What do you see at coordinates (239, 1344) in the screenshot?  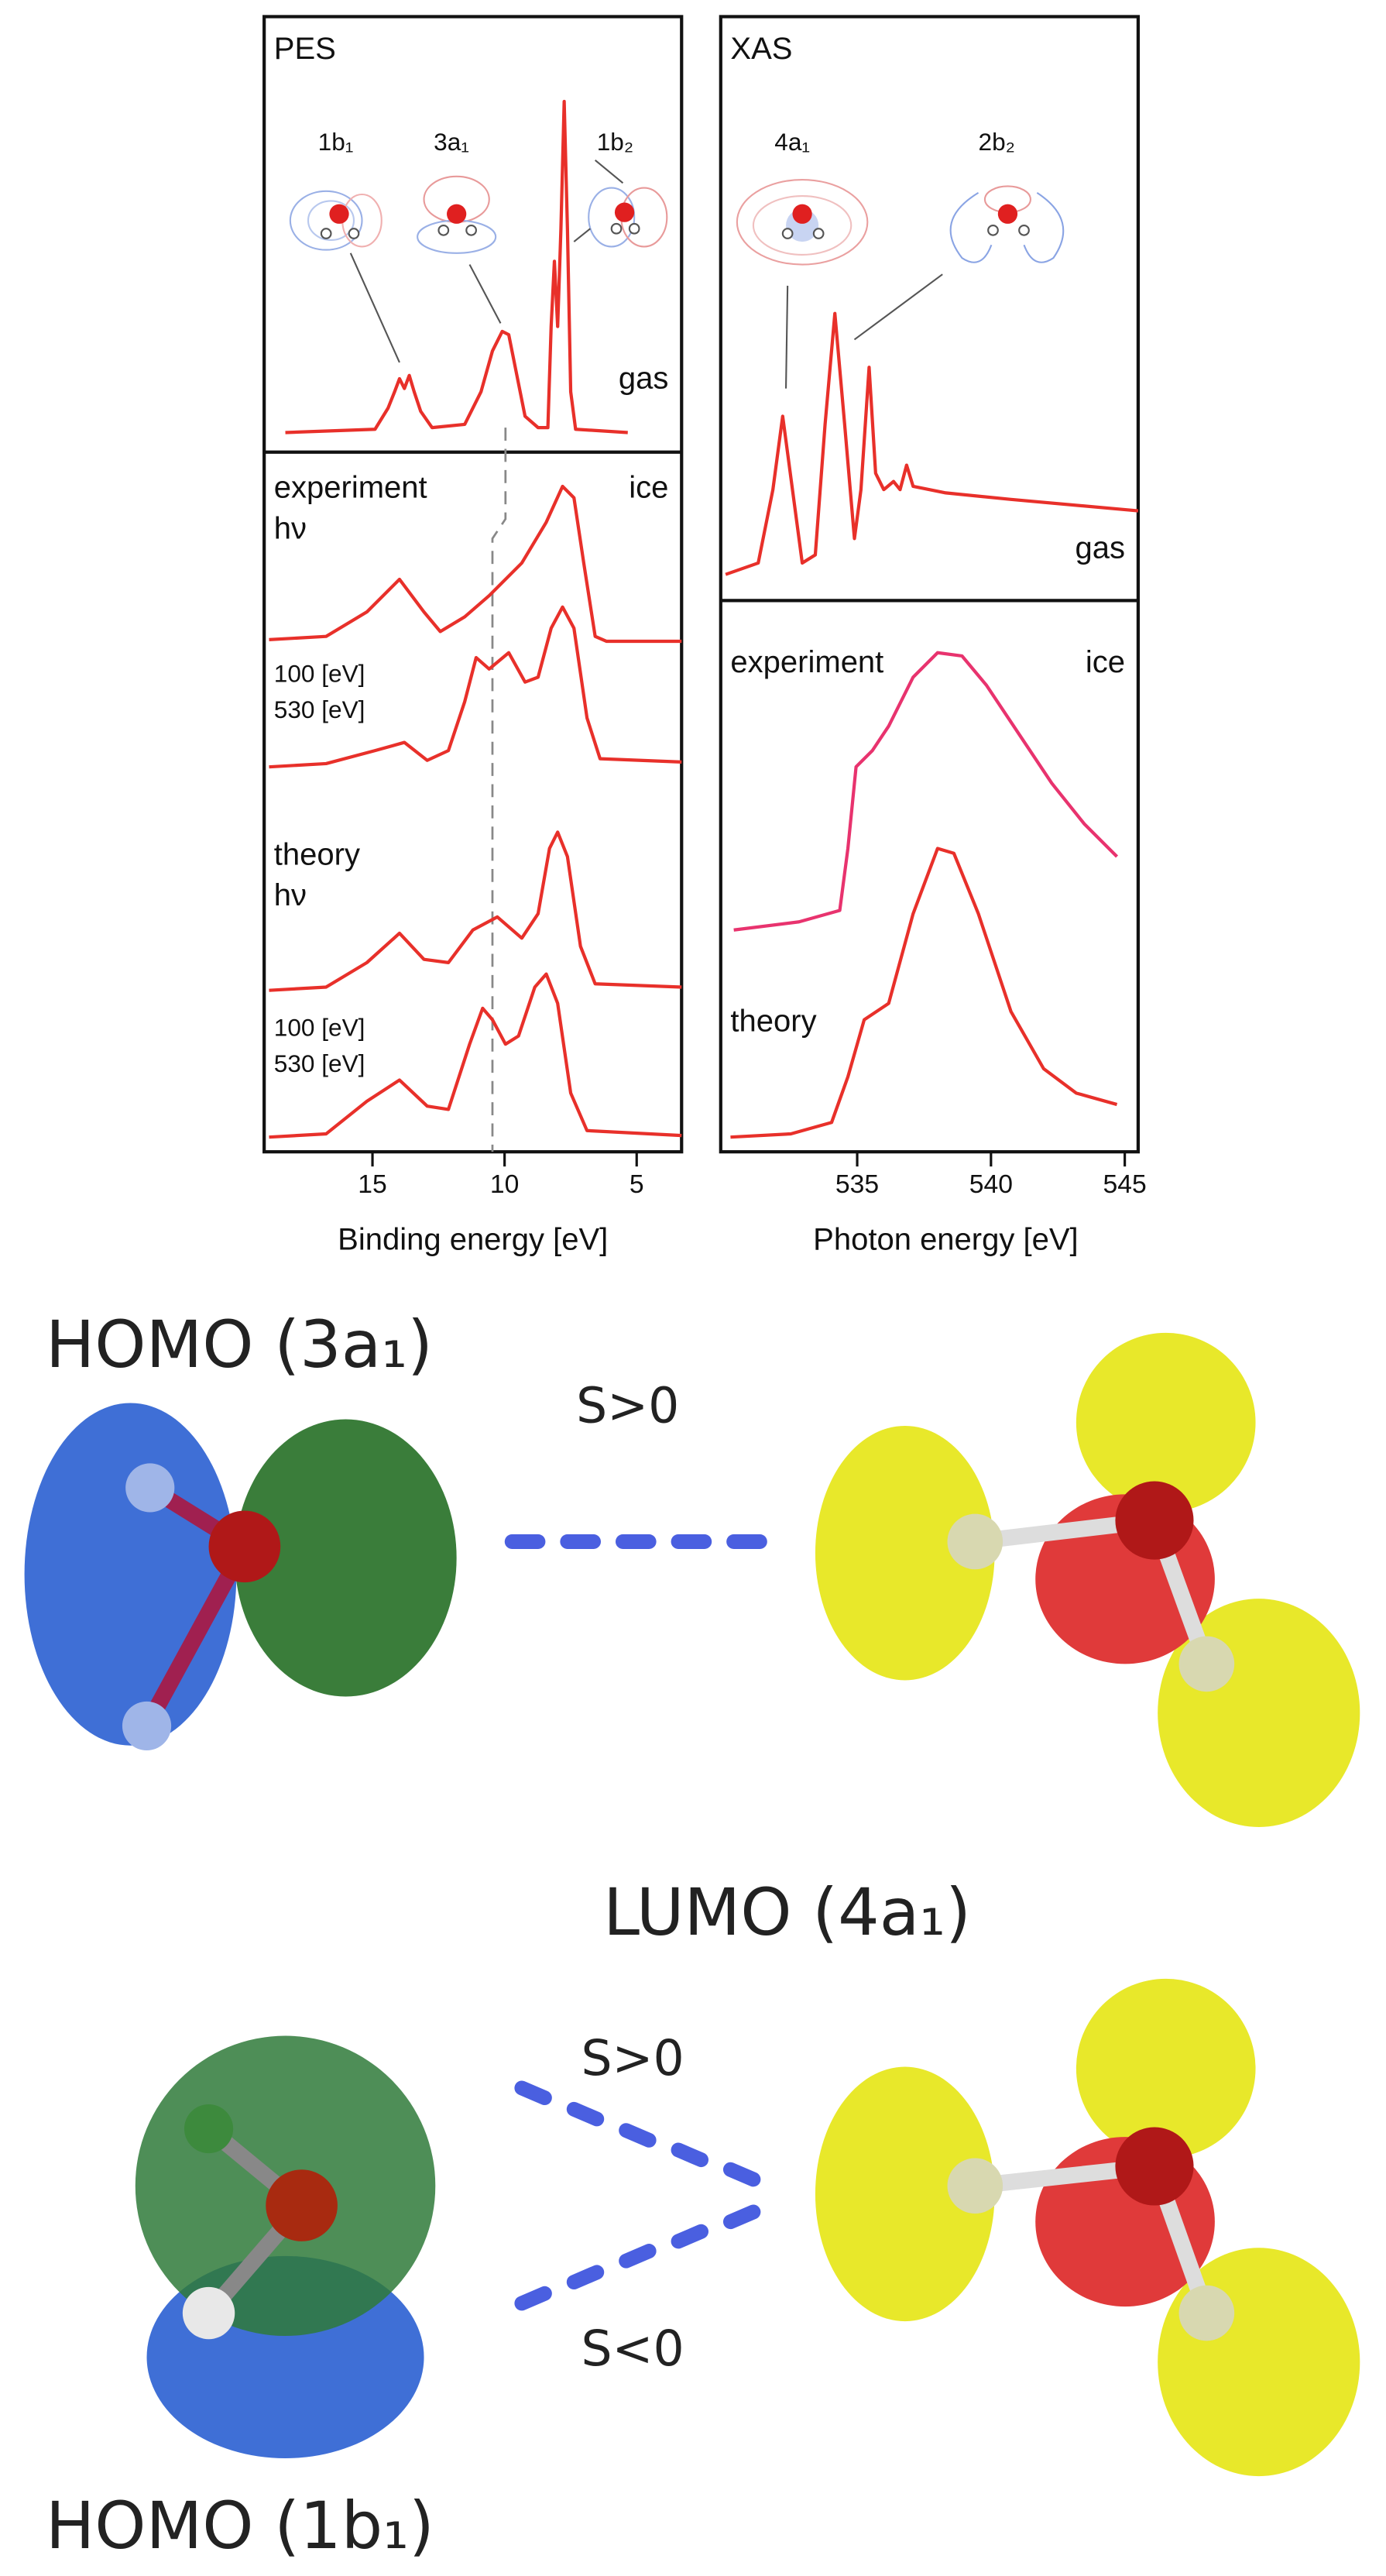 I see `orbital-title: HOMO (3a₁)` at bounding box center [239, 1344].